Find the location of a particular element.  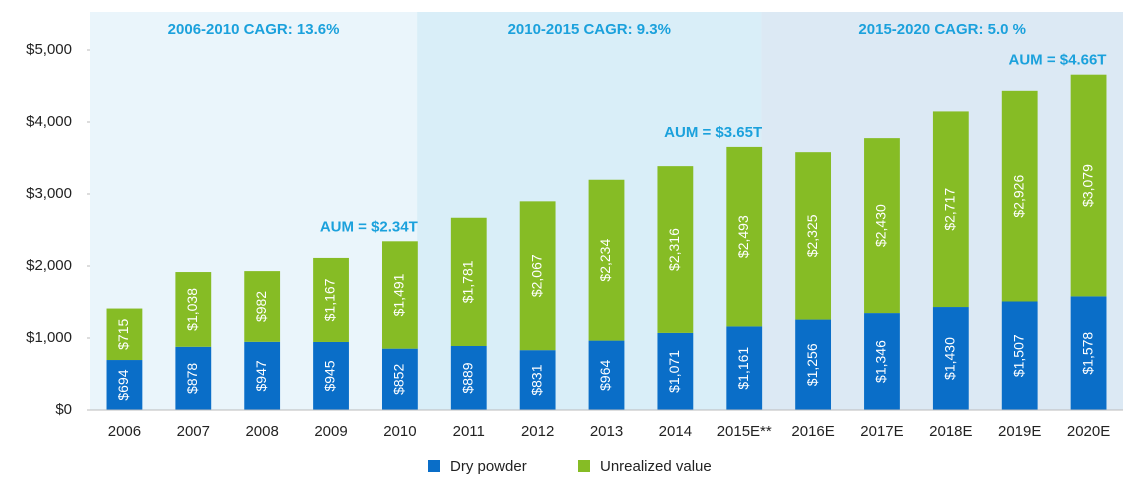

value-label: $1,256 is located at coordinates (812, 364).